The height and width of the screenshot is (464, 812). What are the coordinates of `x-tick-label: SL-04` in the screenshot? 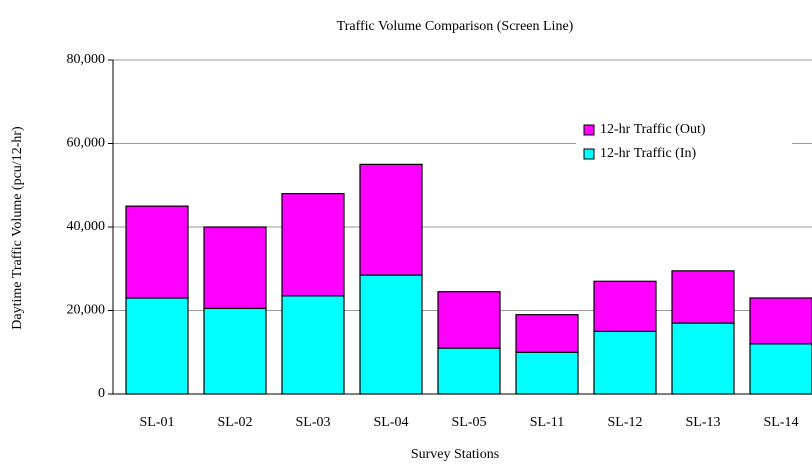 It's located at (391, 422).